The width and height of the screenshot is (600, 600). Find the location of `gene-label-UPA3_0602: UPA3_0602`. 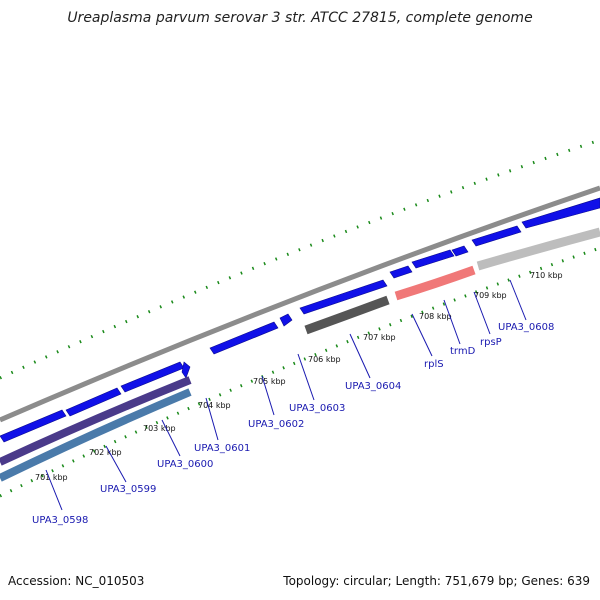

gene-label-UPA3_0602: UPA3_0602 is located at coordinates (276, 424).